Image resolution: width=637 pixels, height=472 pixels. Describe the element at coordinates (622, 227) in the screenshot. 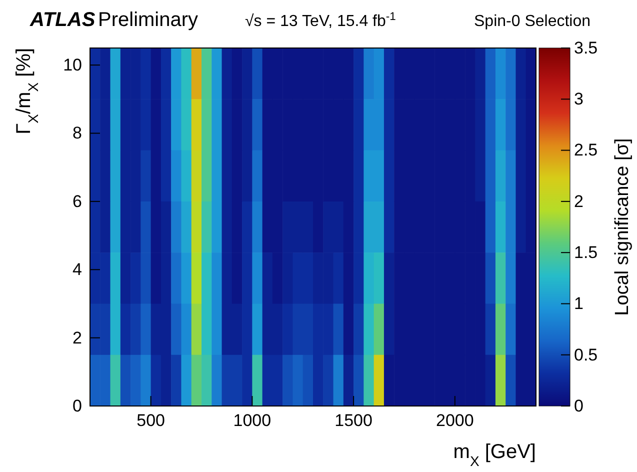

I see `color-bar-title: Local significance [σ]` at that location.